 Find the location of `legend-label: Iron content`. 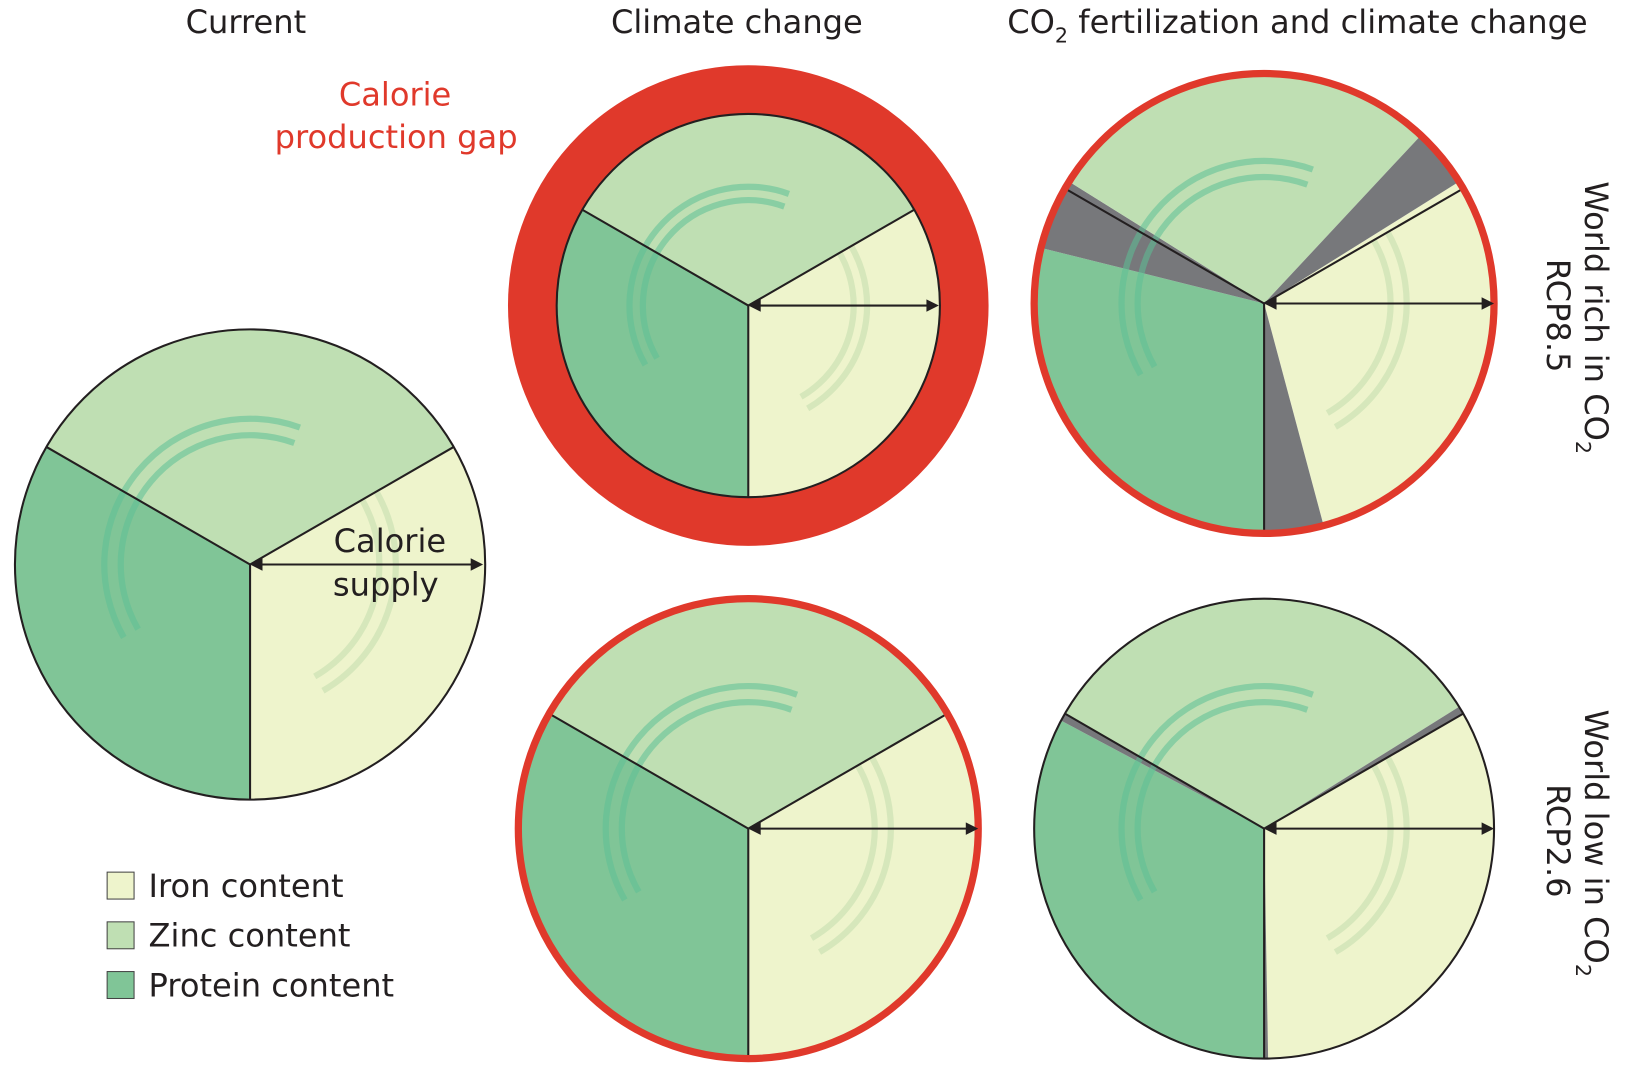

legend-label: Iron content is located at coordinates (246, 886).